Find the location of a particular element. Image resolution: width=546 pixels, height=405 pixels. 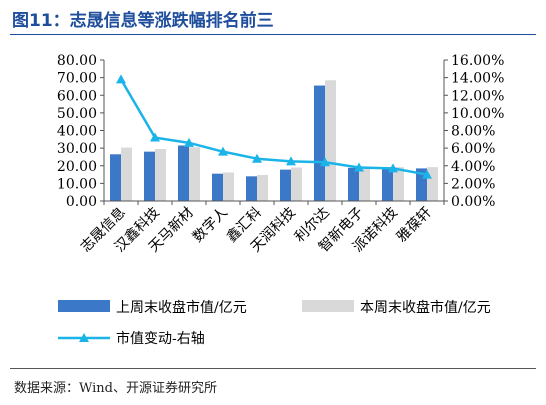

right-tick-label-4: 8.00% is located at coordinates (473, 132).